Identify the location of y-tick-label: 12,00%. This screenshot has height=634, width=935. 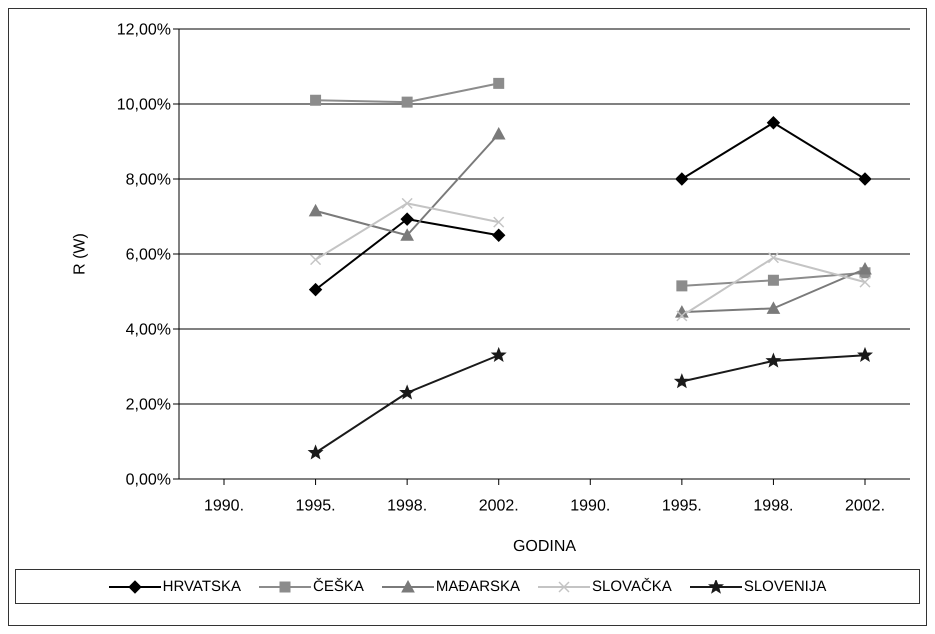
(143, 30).